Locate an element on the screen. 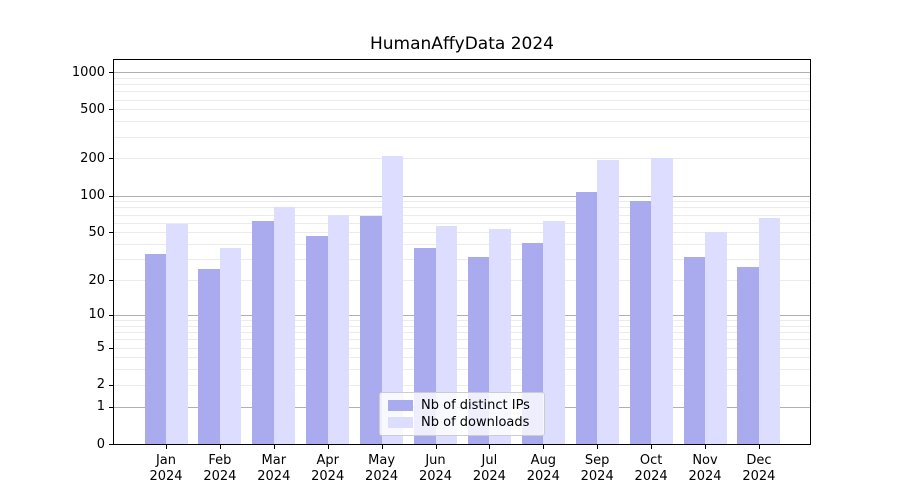  chart-legend: Nb of distinct IPs Nb of downloads is located at coordinates (462, 414).